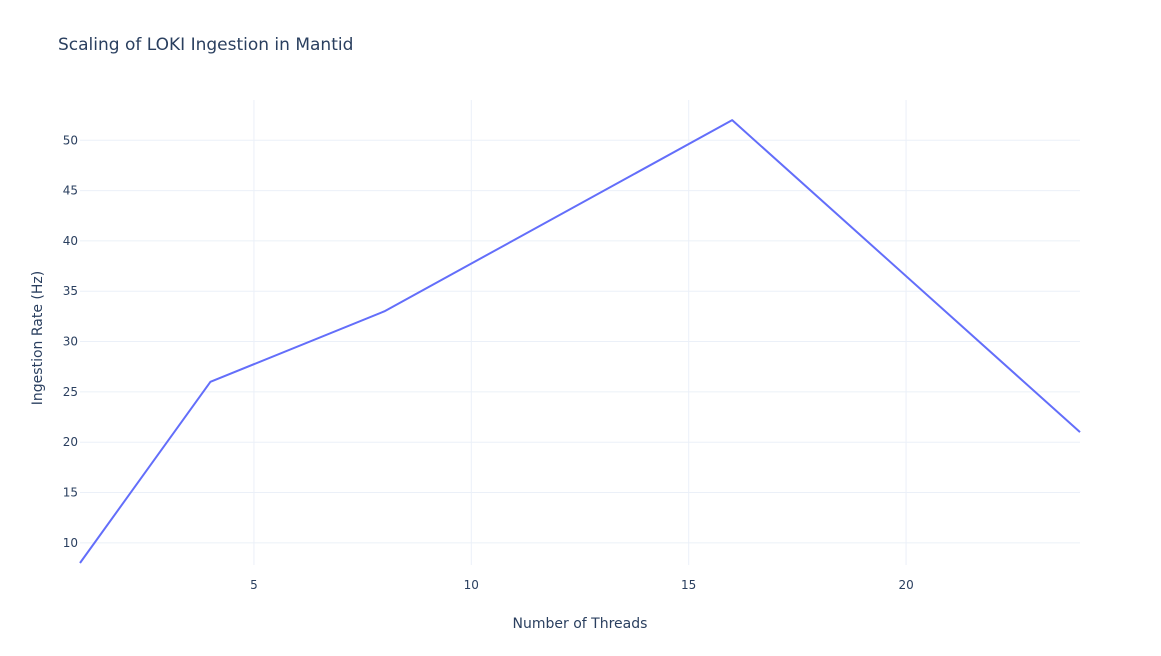 The width and height of the screenshot is (1161, 656). Describe the element at coordinates (471, 585) in the screenshot. I see `x-tick-label: 10` at that location.